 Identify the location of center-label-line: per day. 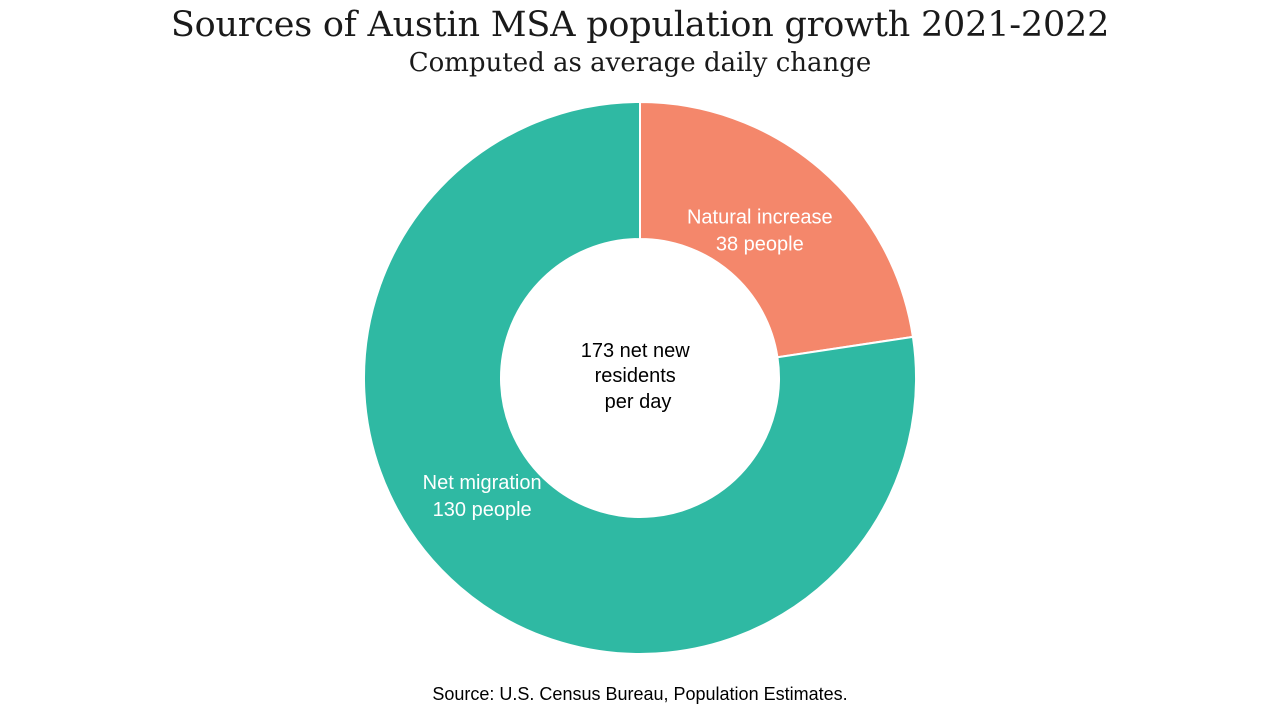
(638, 402).